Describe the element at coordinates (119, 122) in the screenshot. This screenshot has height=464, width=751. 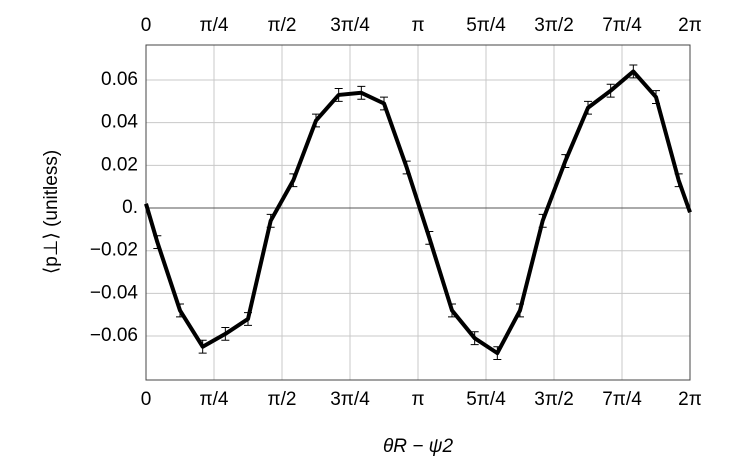
I see `y-tick-label: 0.04` at that location.